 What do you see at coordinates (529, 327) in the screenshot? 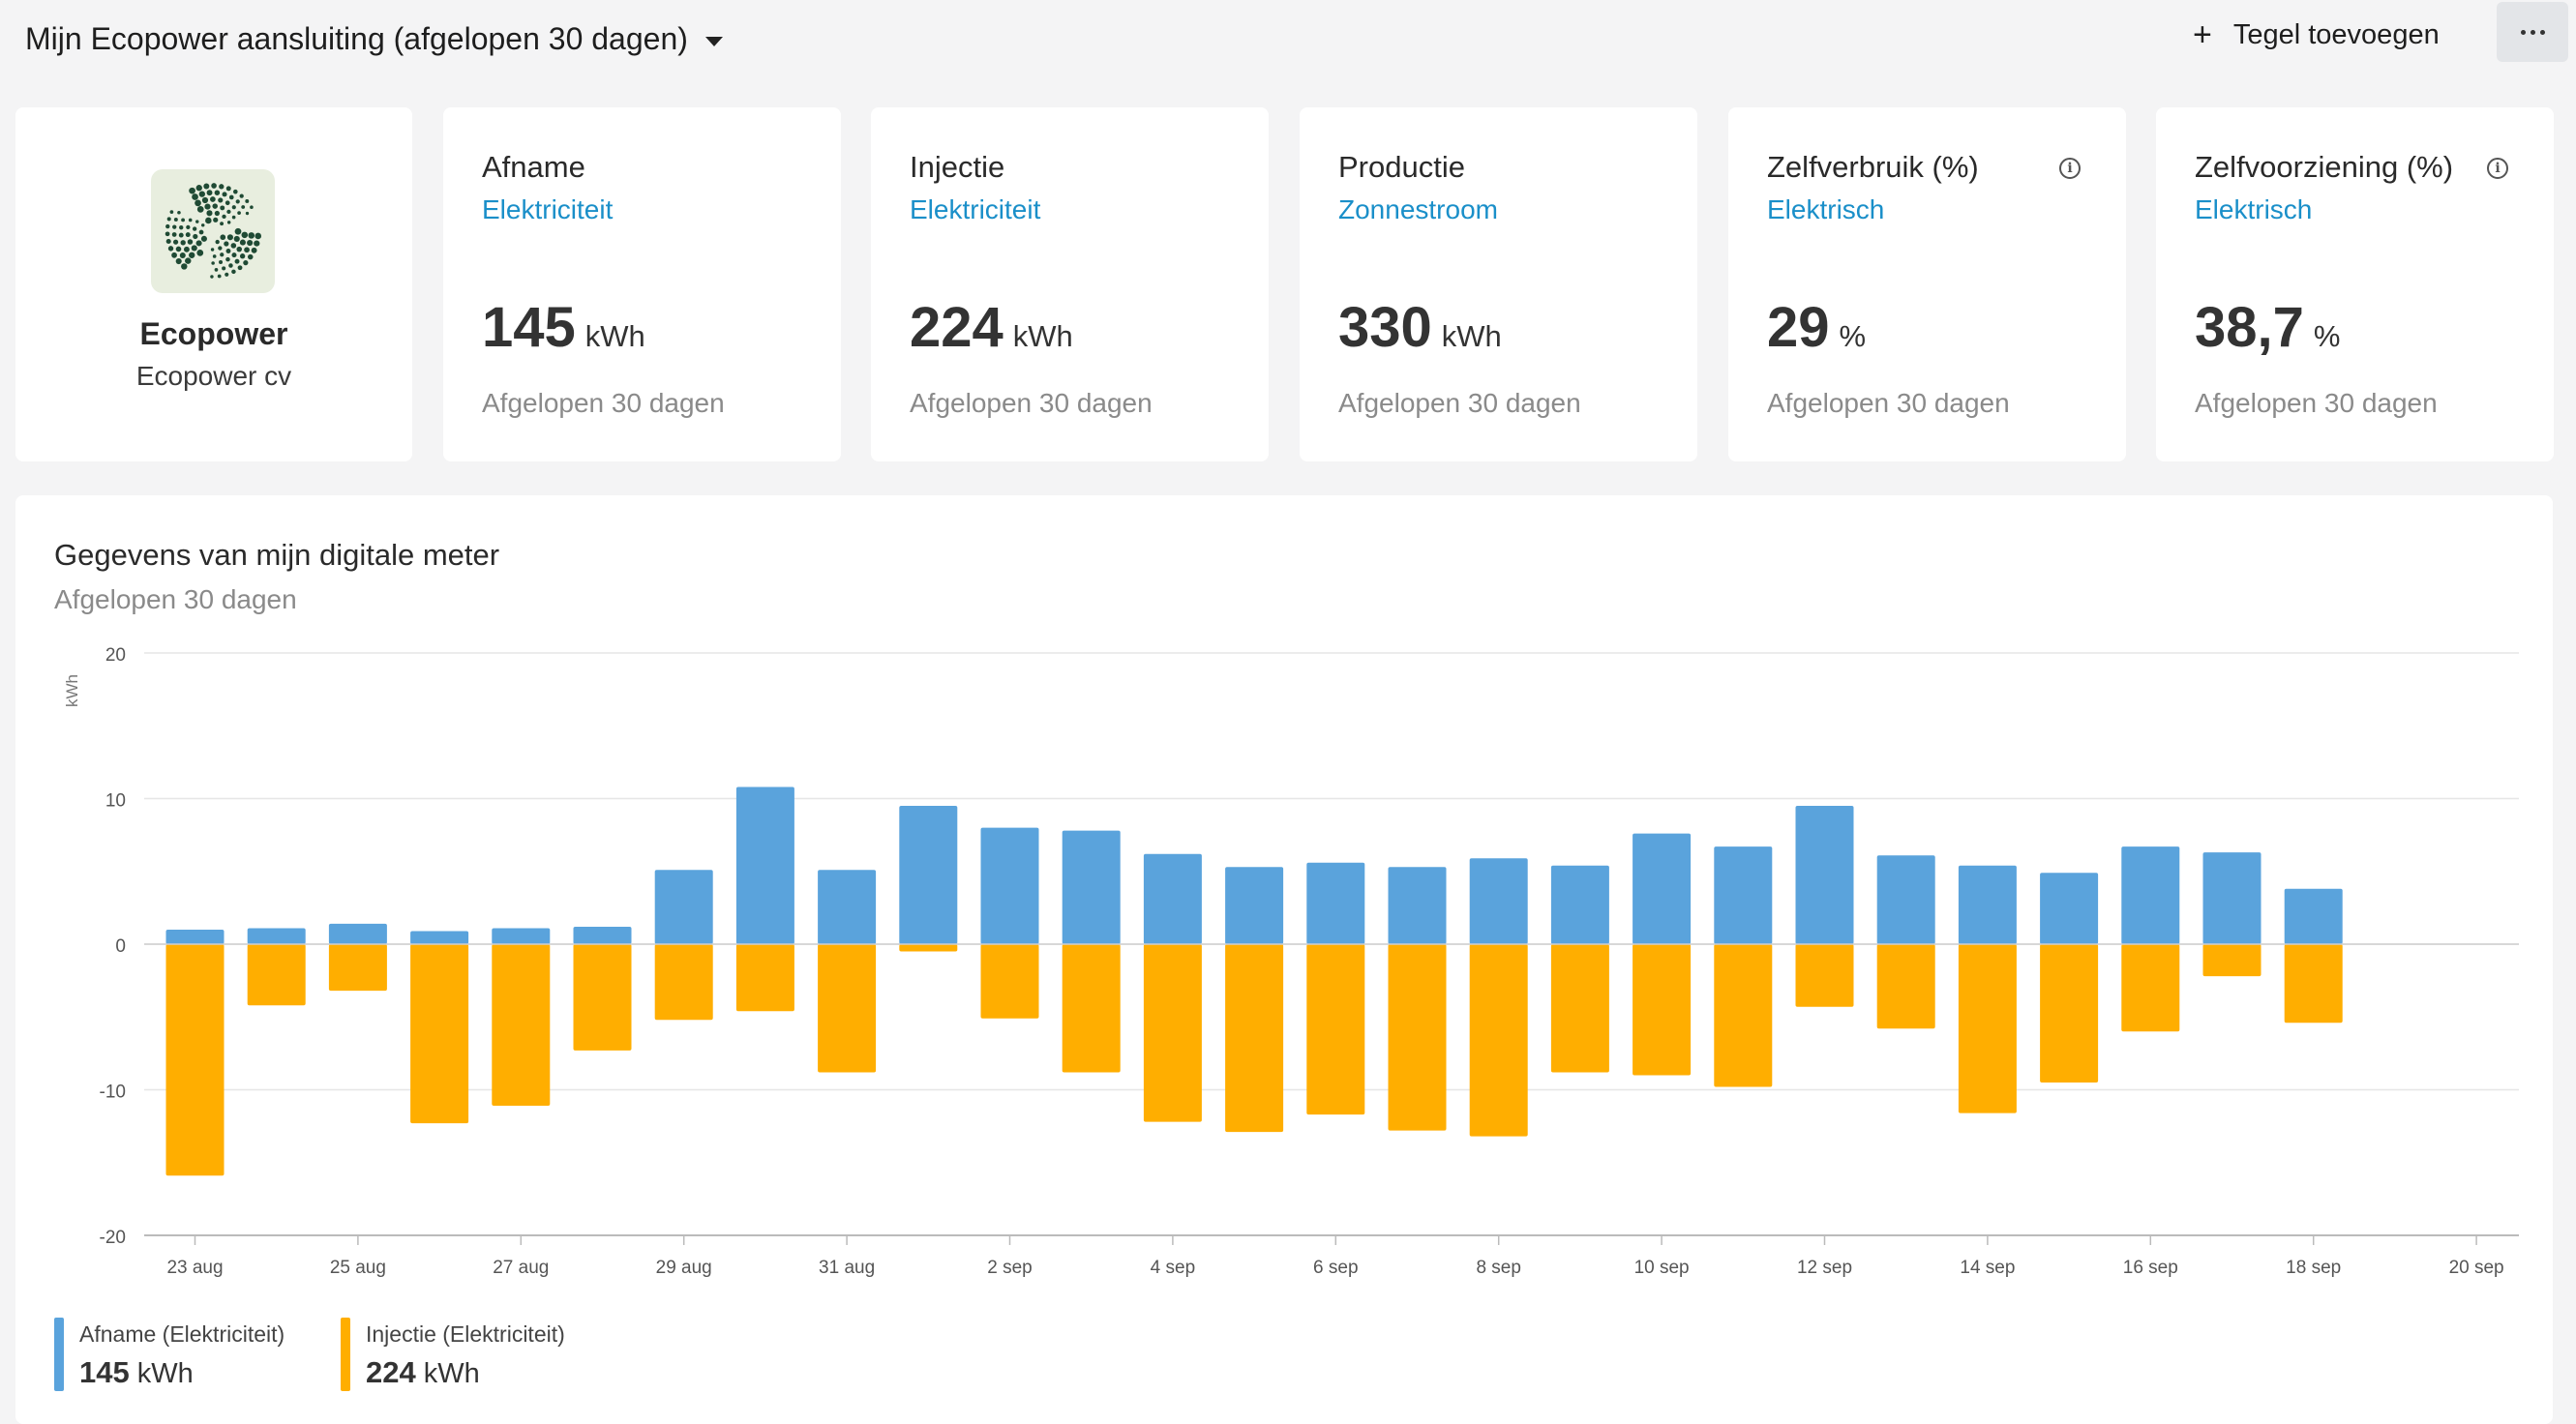
I see `value-number: 145` at bounding box center [529, 327].